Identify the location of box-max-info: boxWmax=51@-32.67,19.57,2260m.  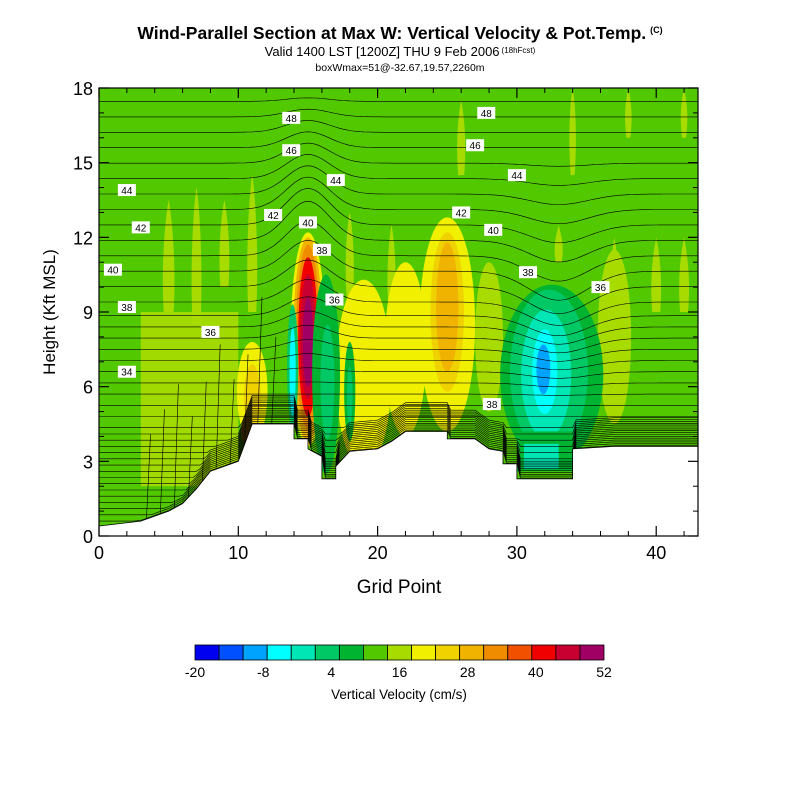
(400, 68).